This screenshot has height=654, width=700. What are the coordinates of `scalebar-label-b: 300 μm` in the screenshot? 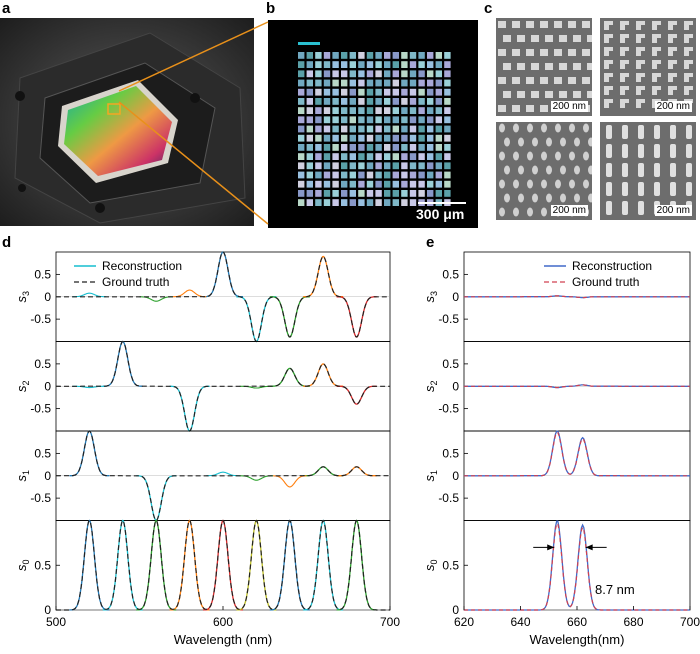 It's located at (440, 214).